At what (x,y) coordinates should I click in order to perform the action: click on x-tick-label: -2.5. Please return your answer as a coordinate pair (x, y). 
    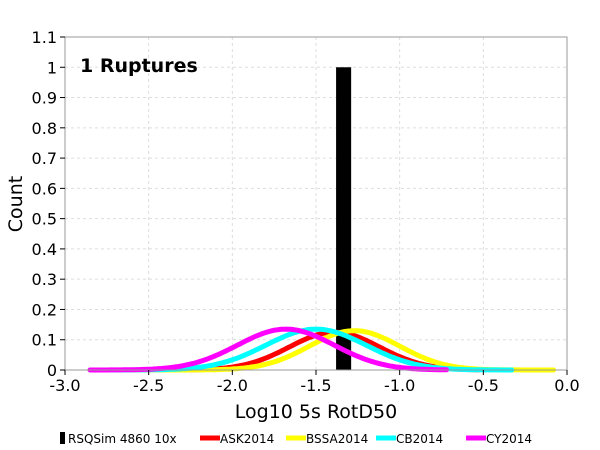
    Looking at the image, I should click on (148, 385).